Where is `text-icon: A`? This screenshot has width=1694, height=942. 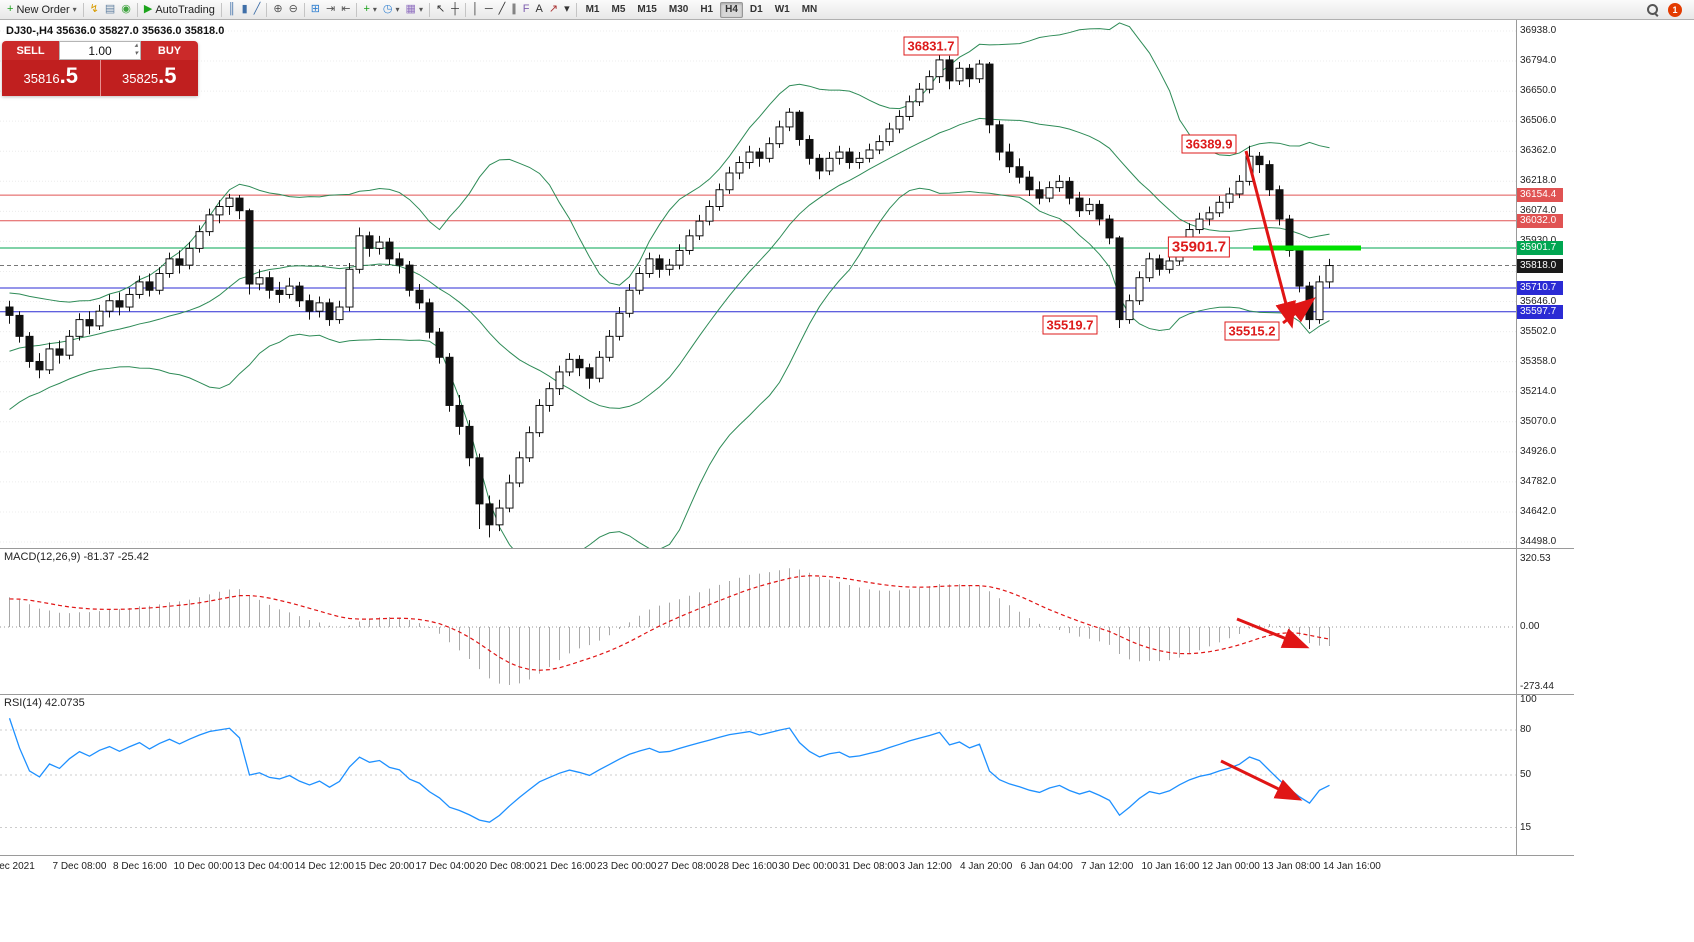 text-icon: A is located at coordinates (539, 9).